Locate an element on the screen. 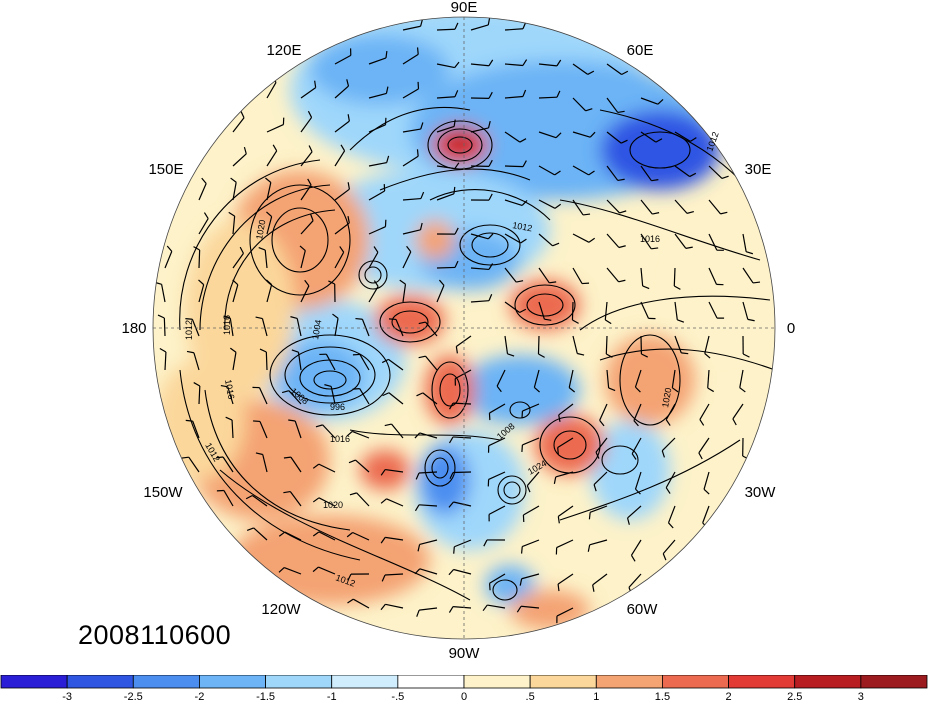  lon-label-180: 180 is located at coordinates (133, 328).